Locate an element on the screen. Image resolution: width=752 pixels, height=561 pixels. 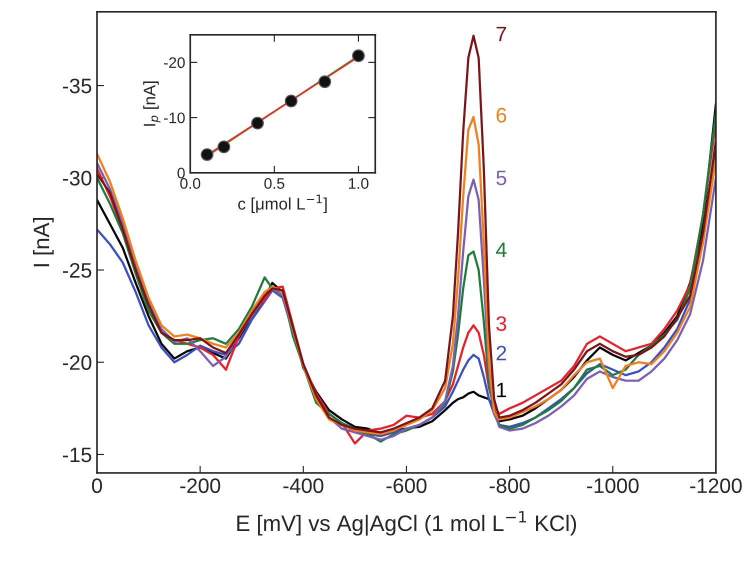
series-label: 7 is located at coordinates (501, 34).